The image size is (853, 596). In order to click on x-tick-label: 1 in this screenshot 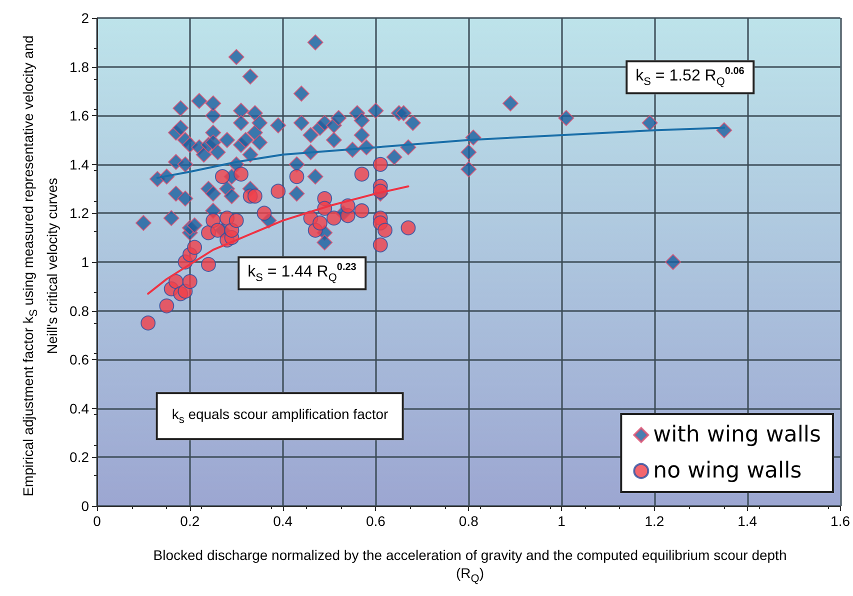, I will do `click(562, 521)`.